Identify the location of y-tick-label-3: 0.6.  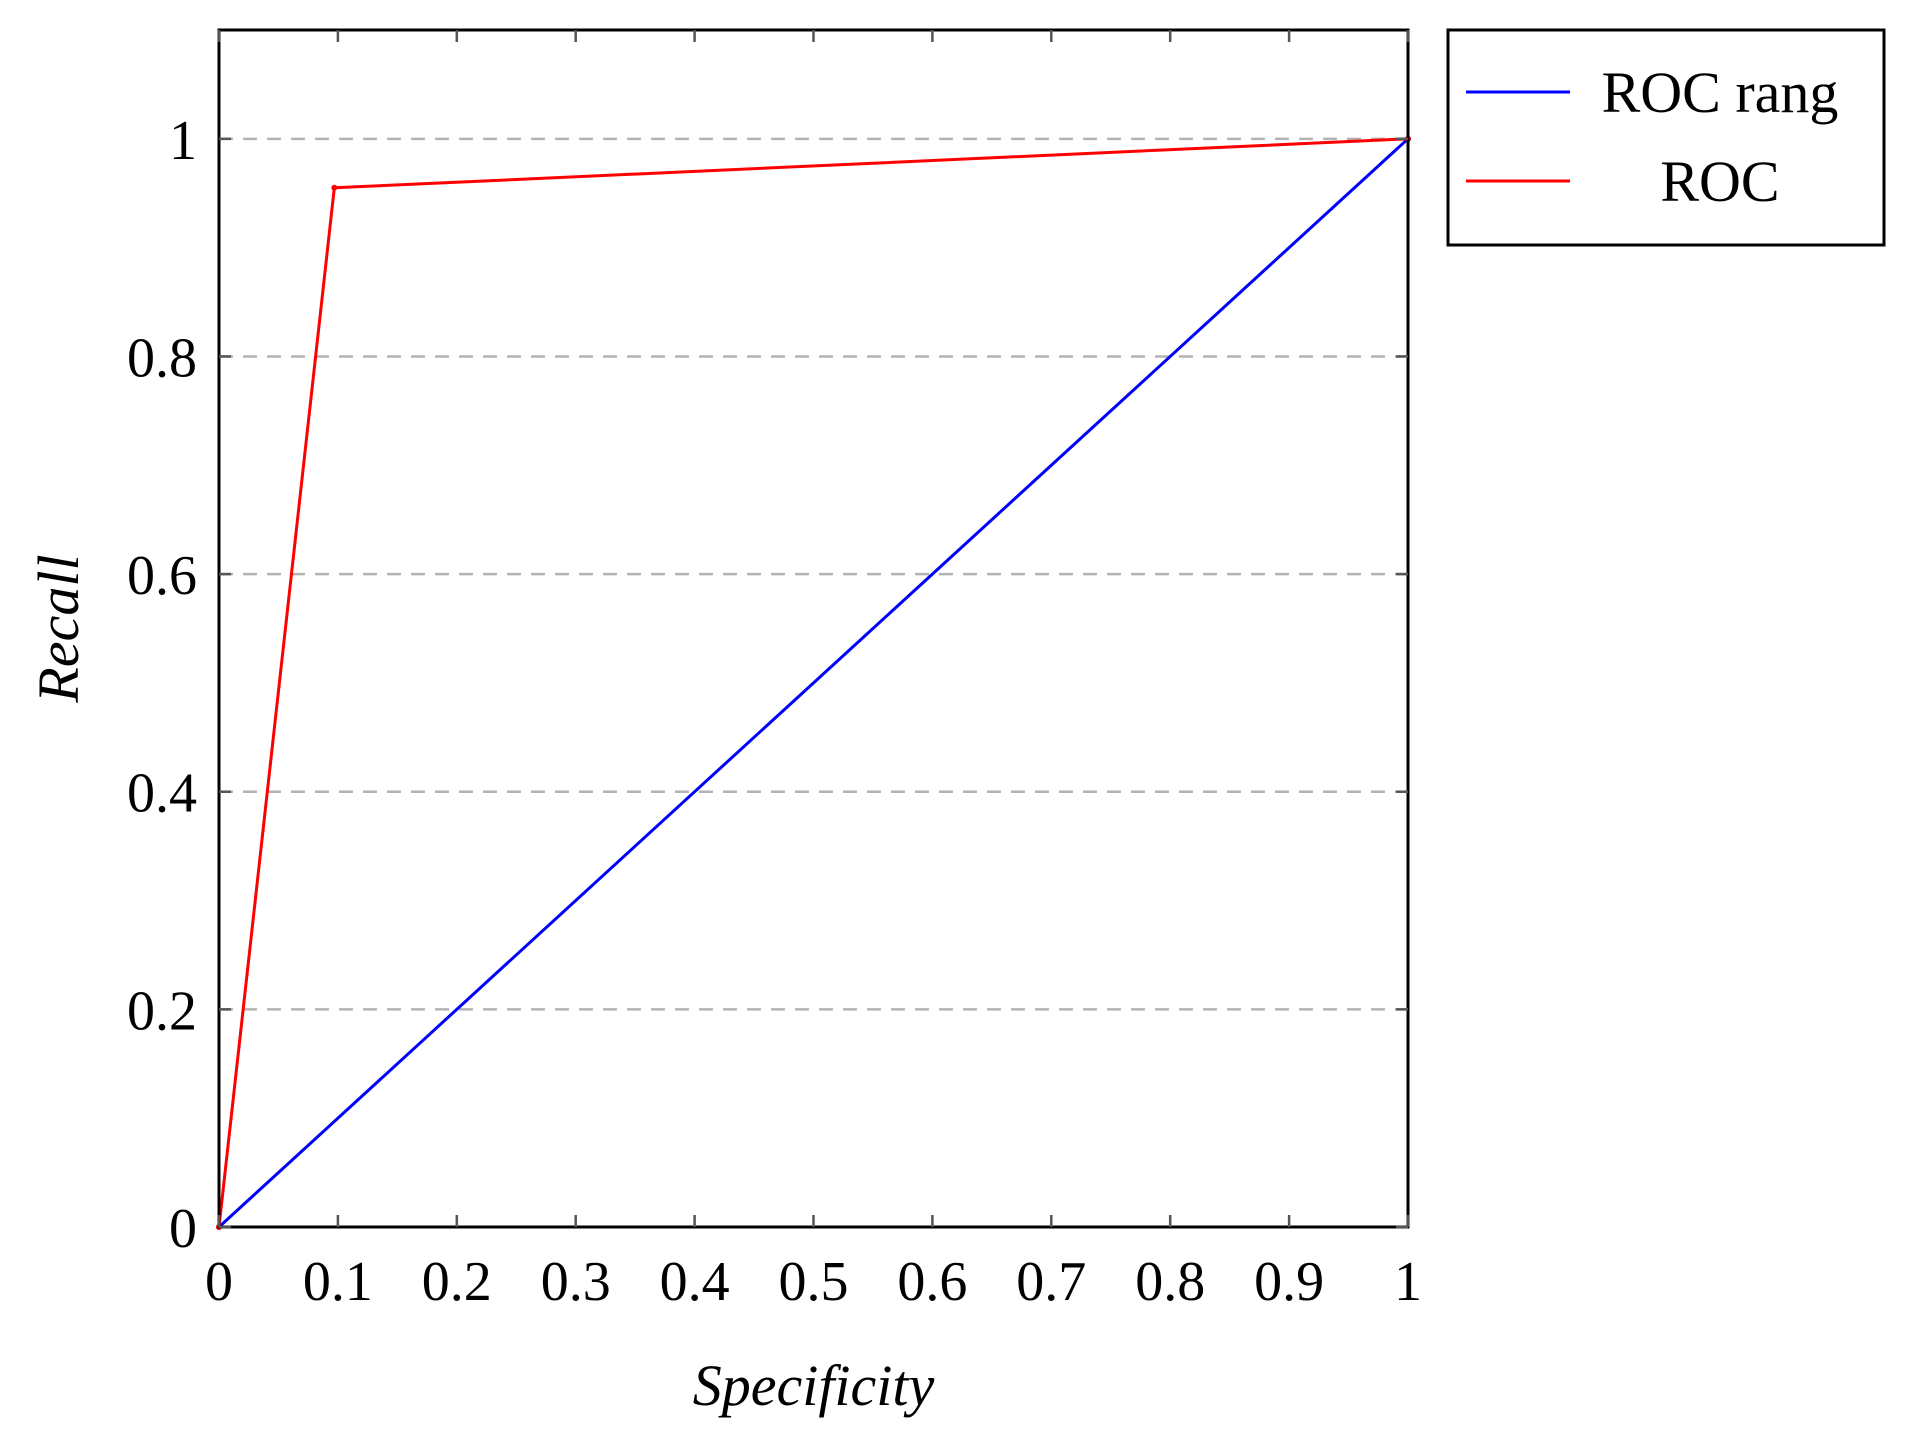
(162, 576).